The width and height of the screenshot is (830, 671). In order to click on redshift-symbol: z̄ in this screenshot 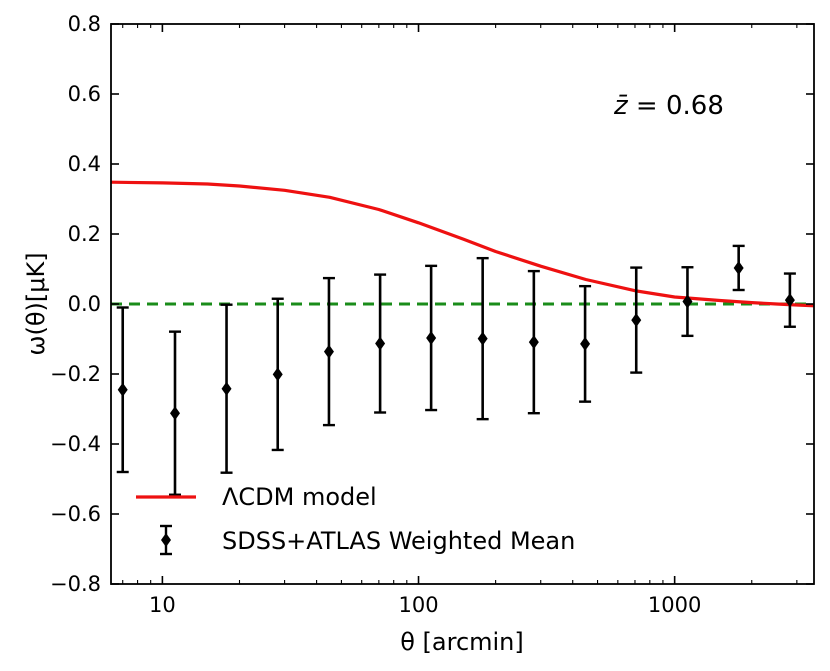, I will do `click(621, 106)`.